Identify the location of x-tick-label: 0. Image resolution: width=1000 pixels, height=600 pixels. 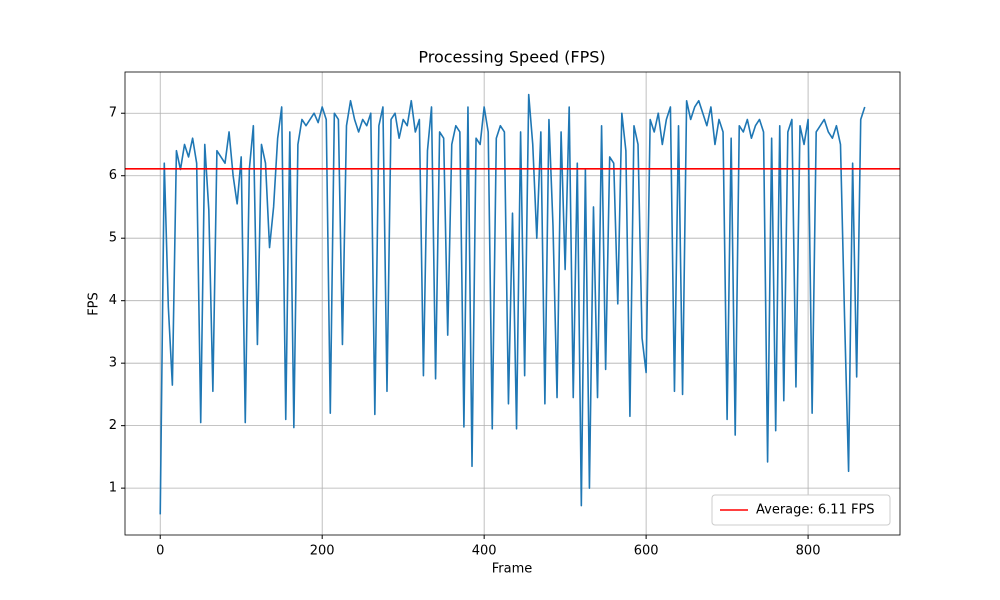
(160, 551).